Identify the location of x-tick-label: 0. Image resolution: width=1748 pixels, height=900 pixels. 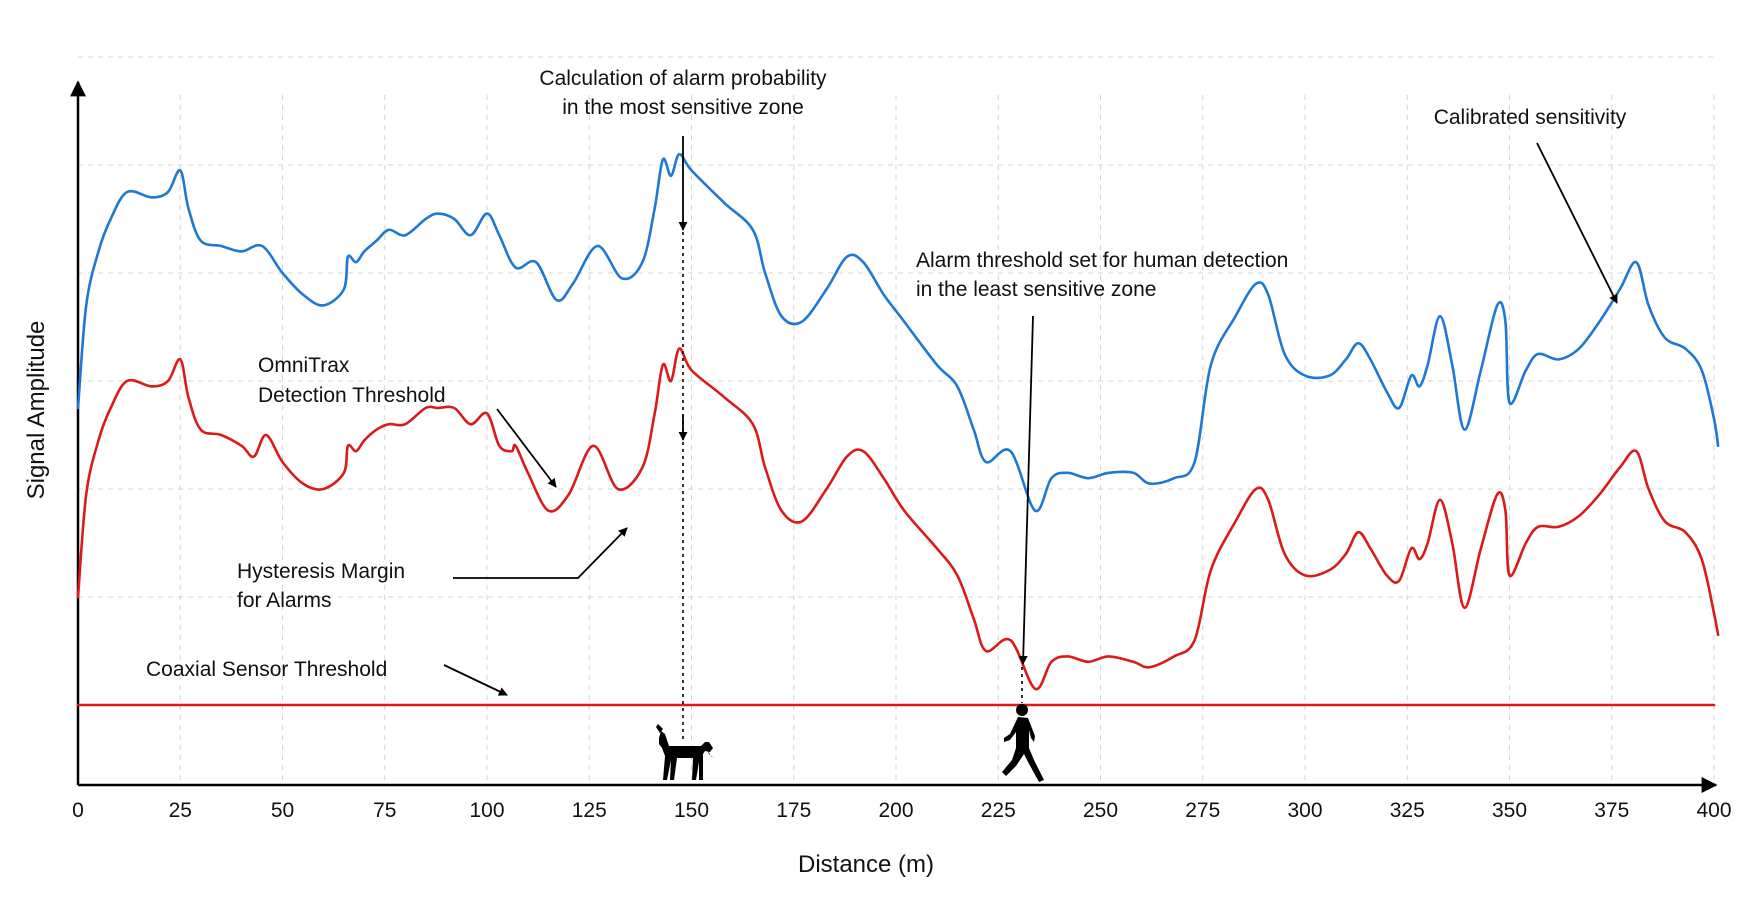
(78, 810).